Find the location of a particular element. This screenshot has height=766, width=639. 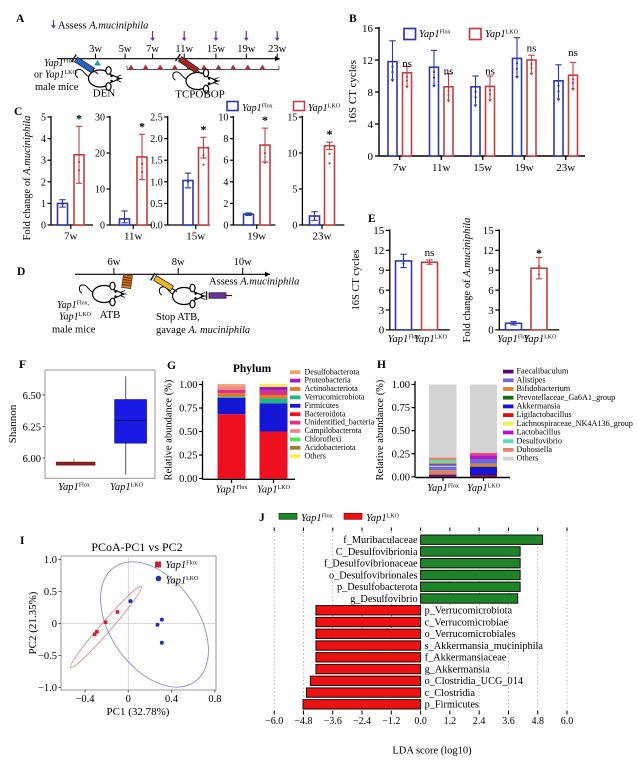

svg-text: Desulfobacterota is located at coordinates (332, 371).